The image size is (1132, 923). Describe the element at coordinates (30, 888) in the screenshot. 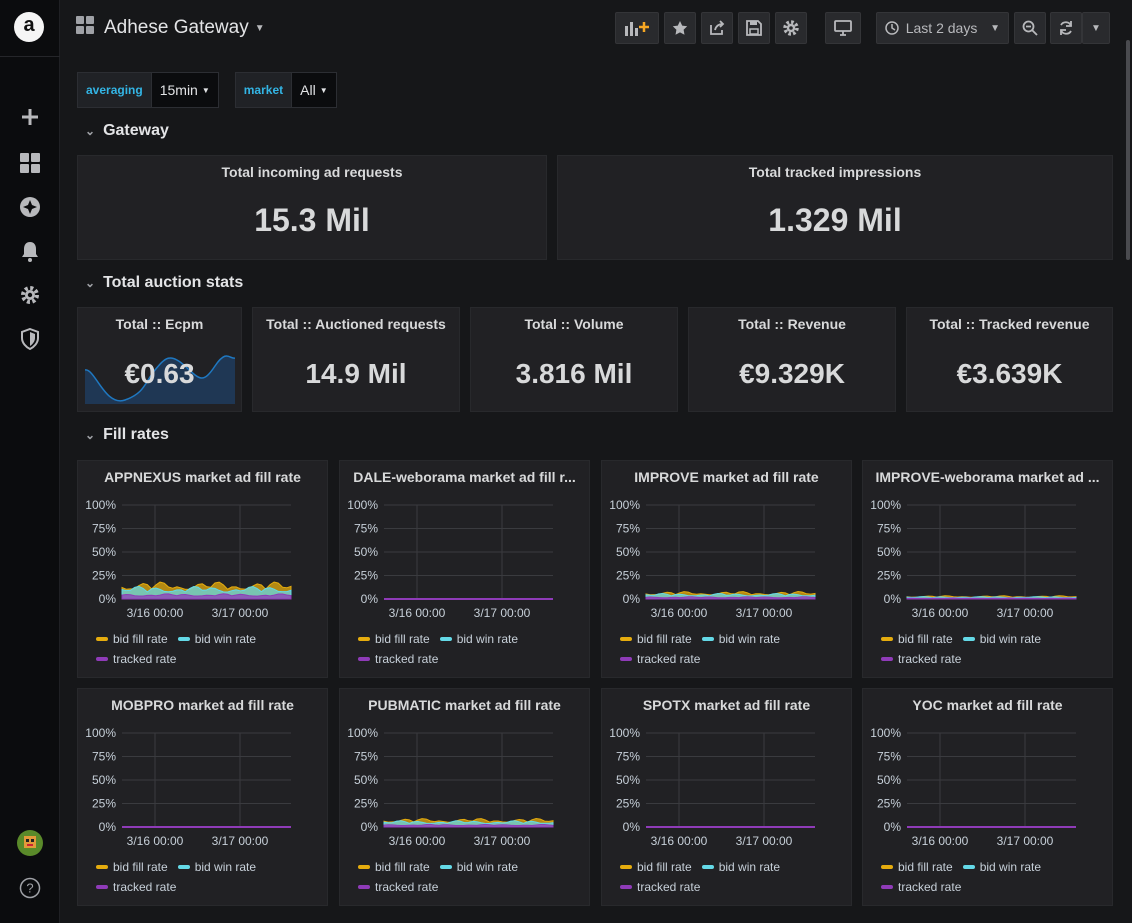

I see `help-icon: ?` at that location.